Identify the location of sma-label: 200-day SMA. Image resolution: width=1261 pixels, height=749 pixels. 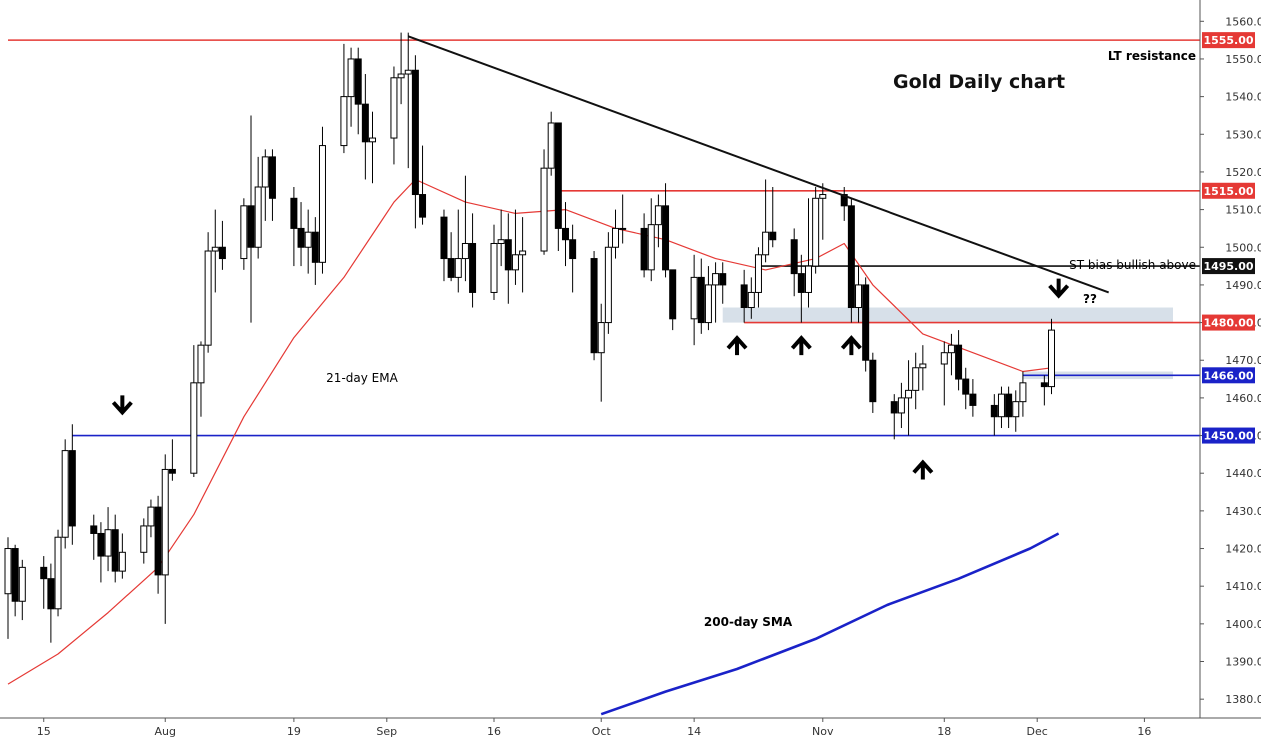
(748, 622).